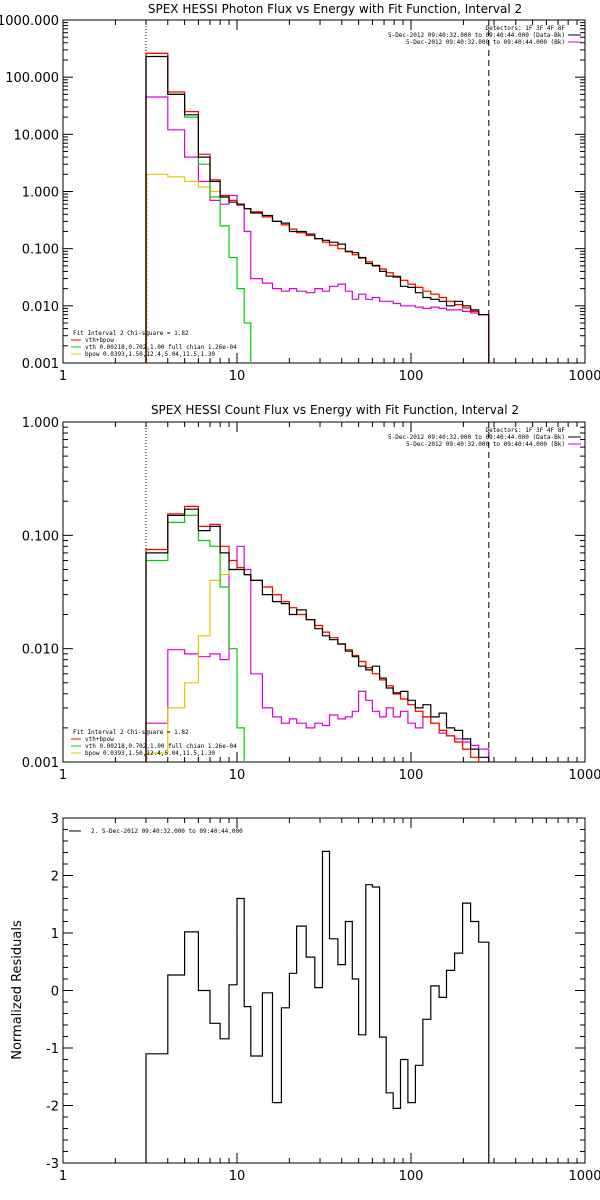 This screenshot has width=600, height=1200. Describe the element at coordinates (99, 340) in the screenshot. I see `photon-flux-legend-entry: vth+bpow` at that location.